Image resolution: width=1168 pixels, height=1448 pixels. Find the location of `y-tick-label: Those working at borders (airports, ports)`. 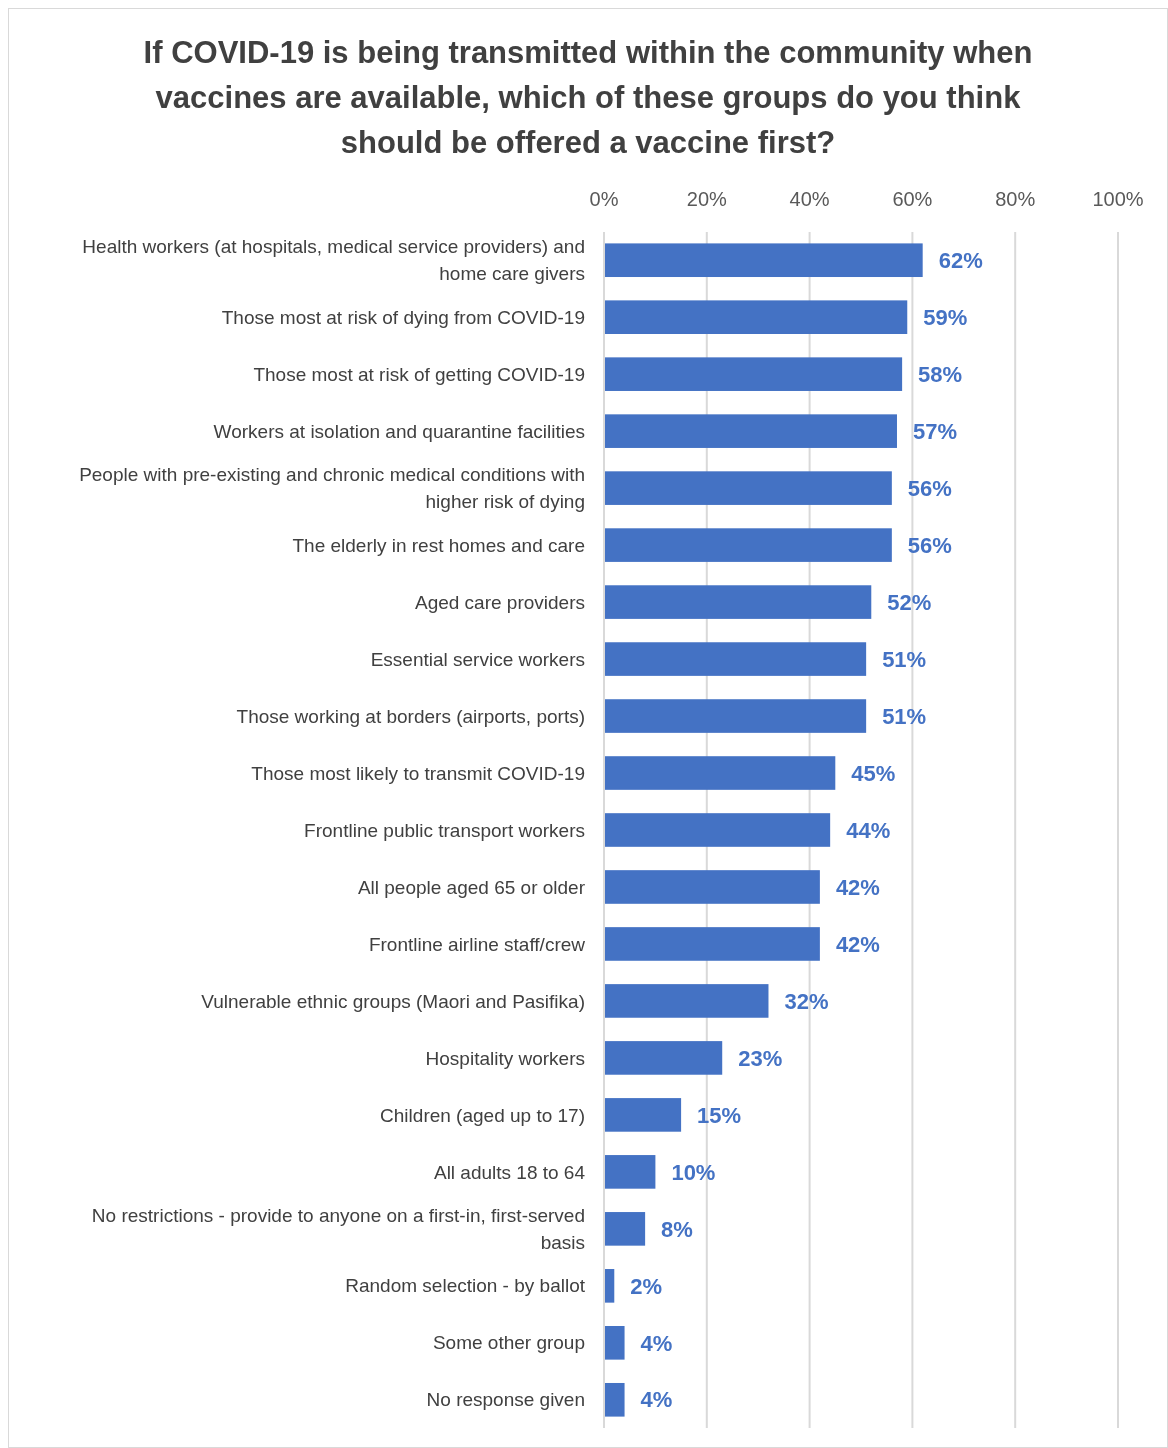

y-tick-label: Those working at borders (airports, ports) is located at coordinates (410, 716).